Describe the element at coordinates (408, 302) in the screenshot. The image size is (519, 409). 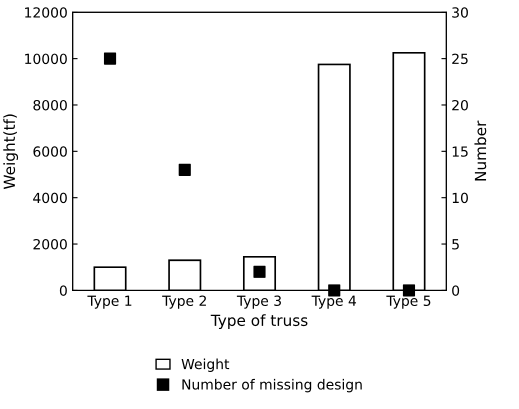
I see `x-tick-label: Type 5` at that location.